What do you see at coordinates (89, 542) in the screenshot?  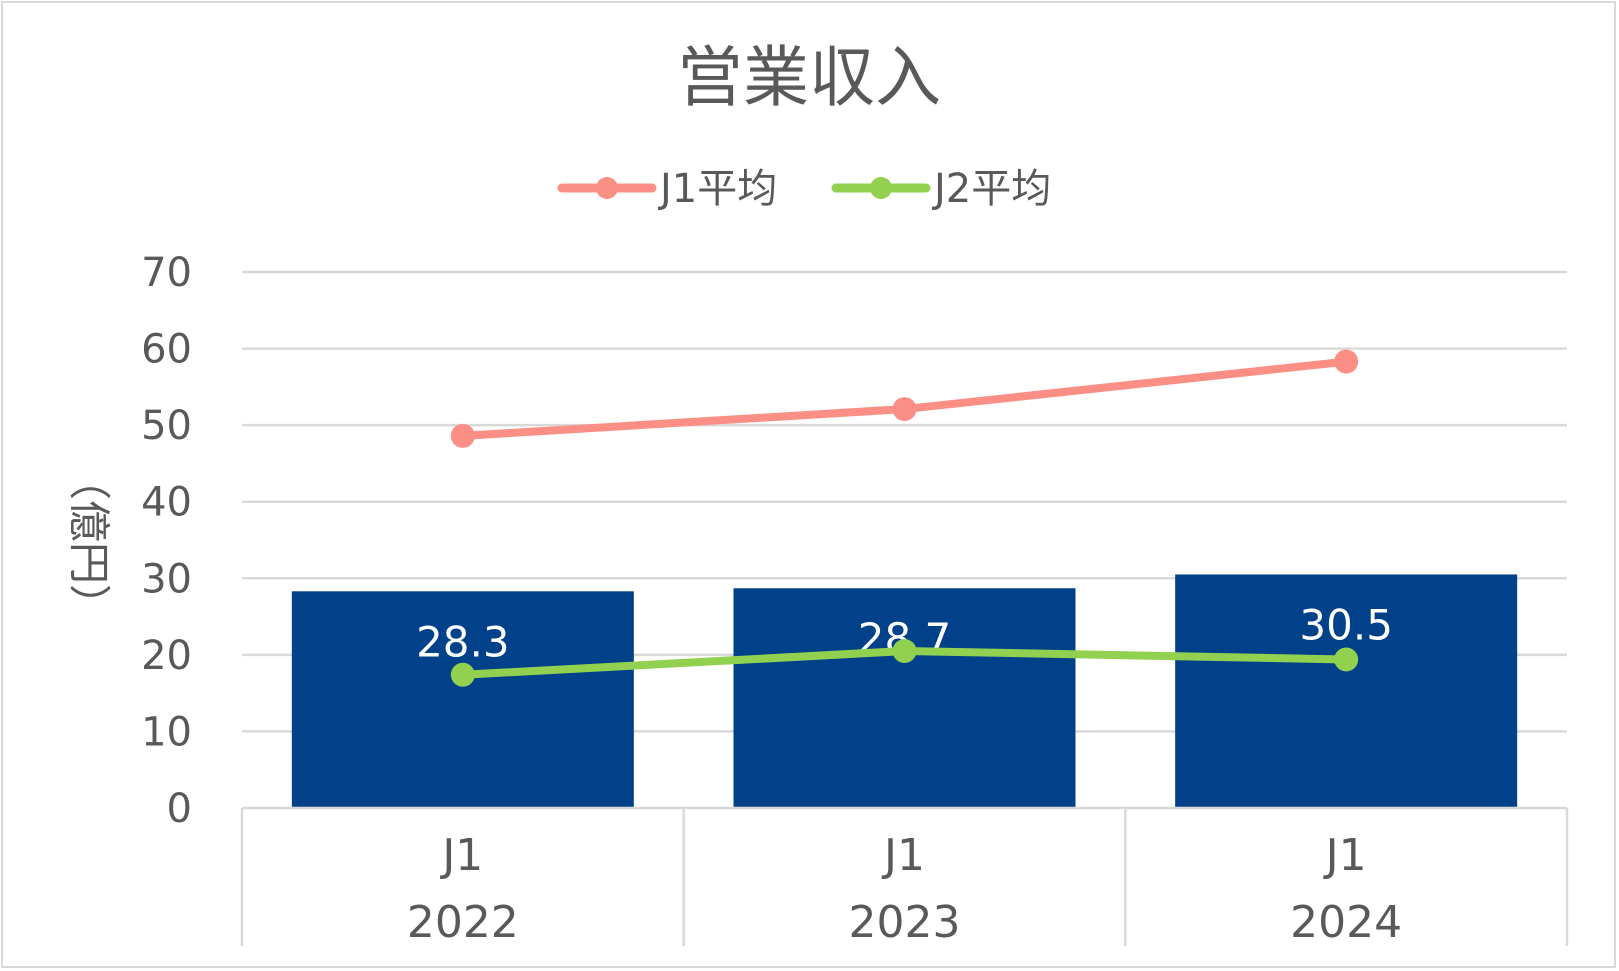 I see `y-axis-label: （億円）` at bounding box center [89, 542].